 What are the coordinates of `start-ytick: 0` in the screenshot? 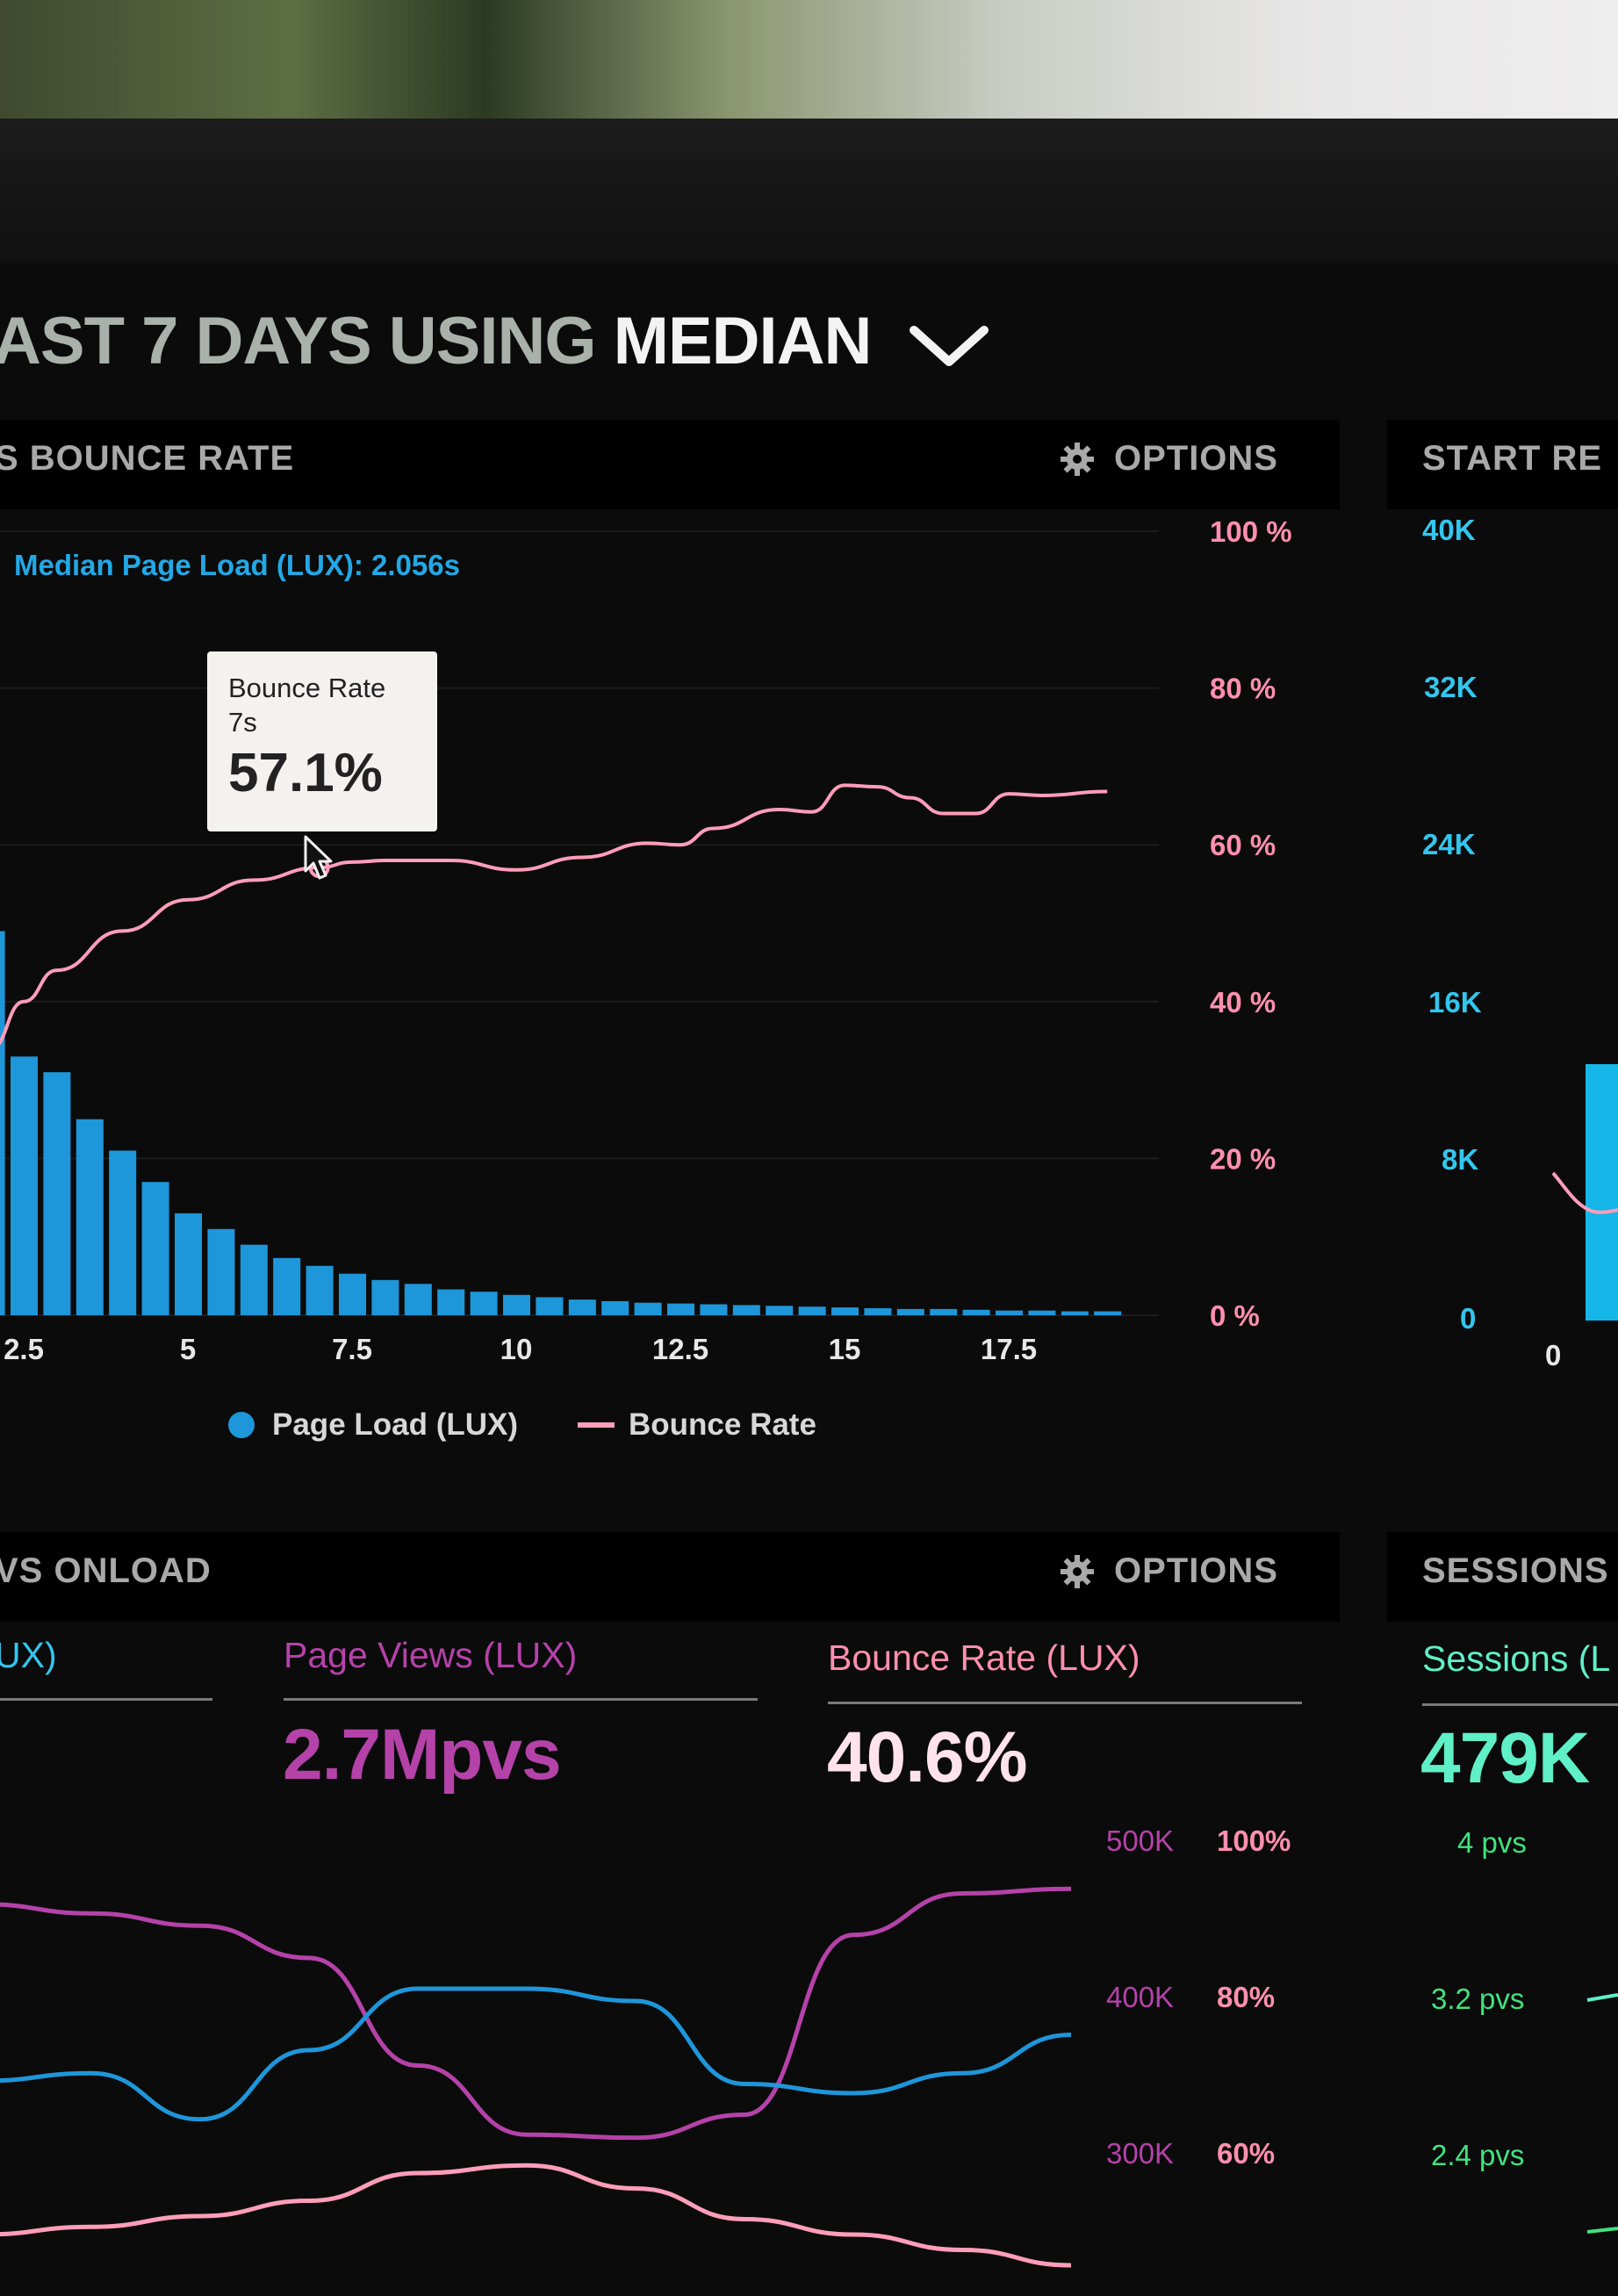 It's located at (1468, 1318).